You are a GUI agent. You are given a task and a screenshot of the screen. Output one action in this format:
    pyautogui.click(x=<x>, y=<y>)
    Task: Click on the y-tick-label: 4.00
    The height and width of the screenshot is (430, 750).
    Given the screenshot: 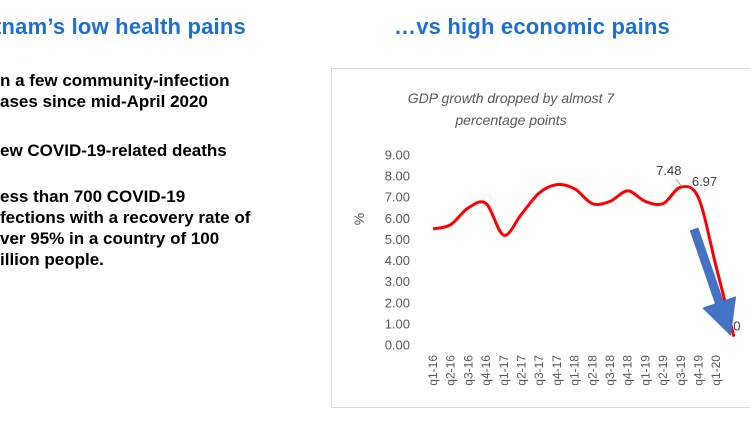 What is the action you would take?
    pyautogui.click(x=397, y=260)
    